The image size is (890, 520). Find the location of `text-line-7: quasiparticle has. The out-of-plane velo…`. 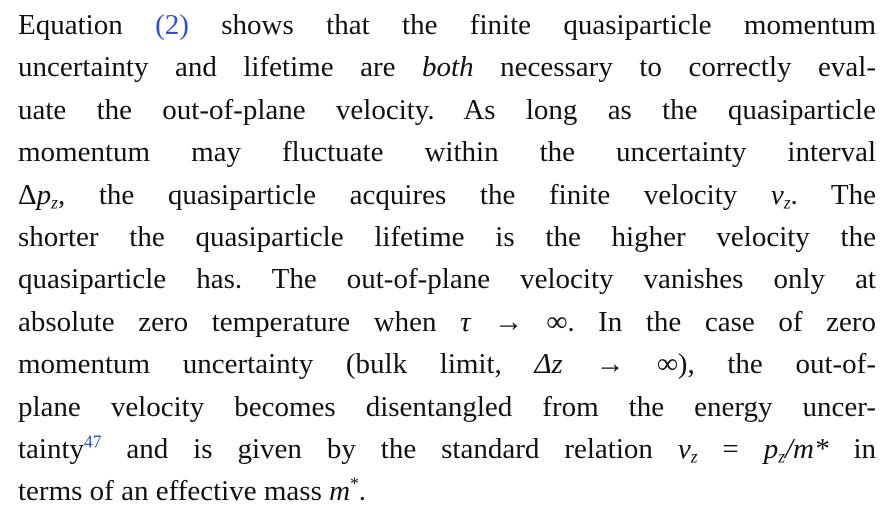

text-line-7: quasiparticle has. The out-of-plane velo… is located at coordinates (447, 279).